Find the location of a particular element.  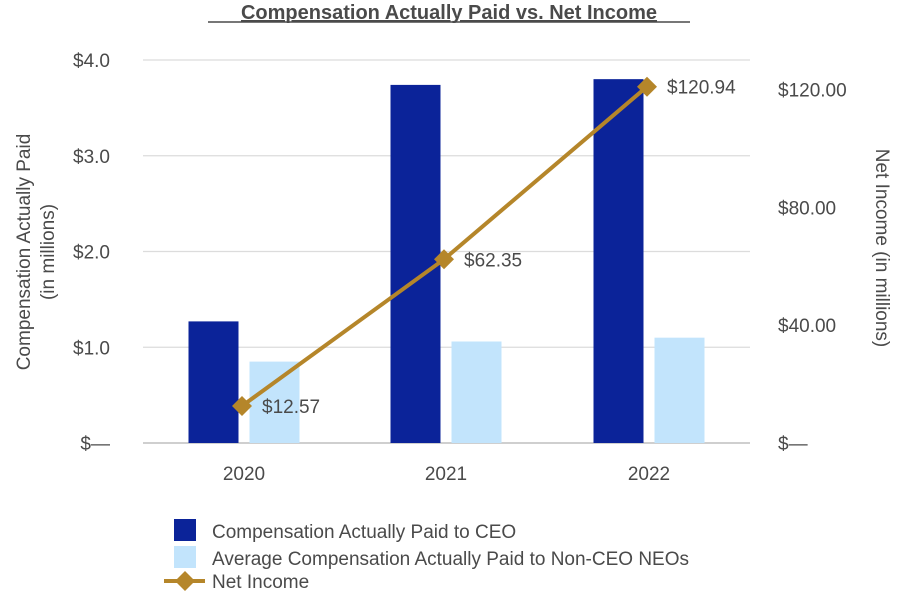

y-tick-label: $3.0 is located at coordinates (91, 157).